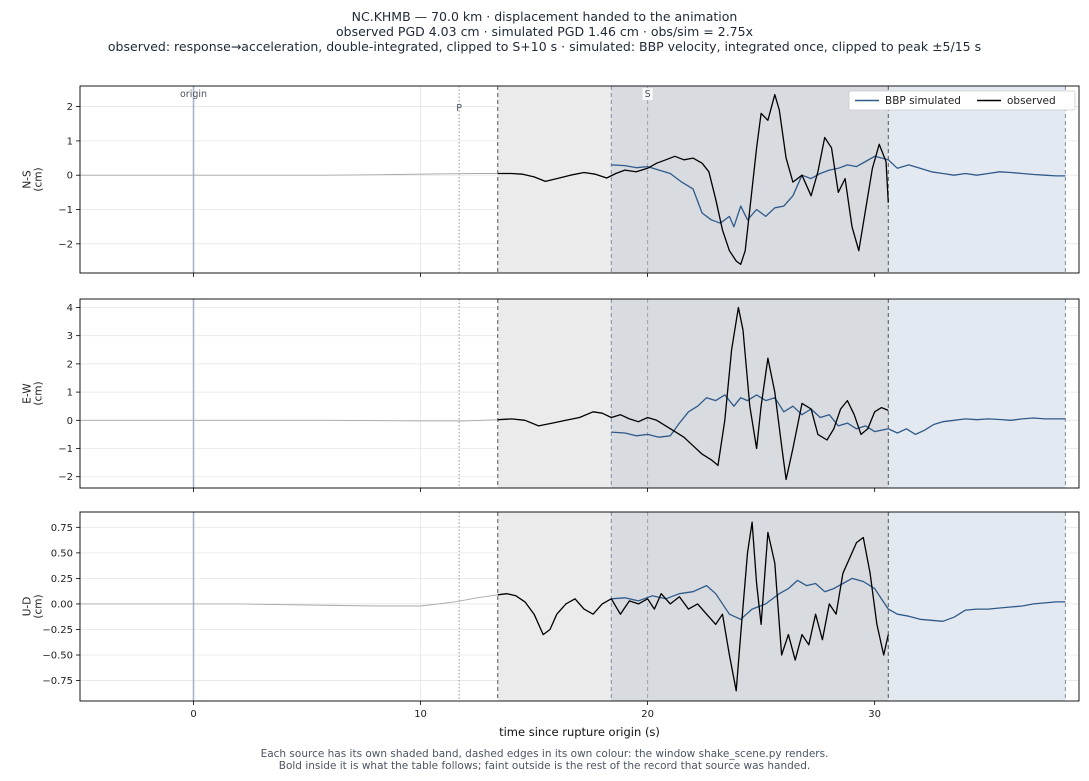  I want to click on marker-label-s: S, so click(648, 94).